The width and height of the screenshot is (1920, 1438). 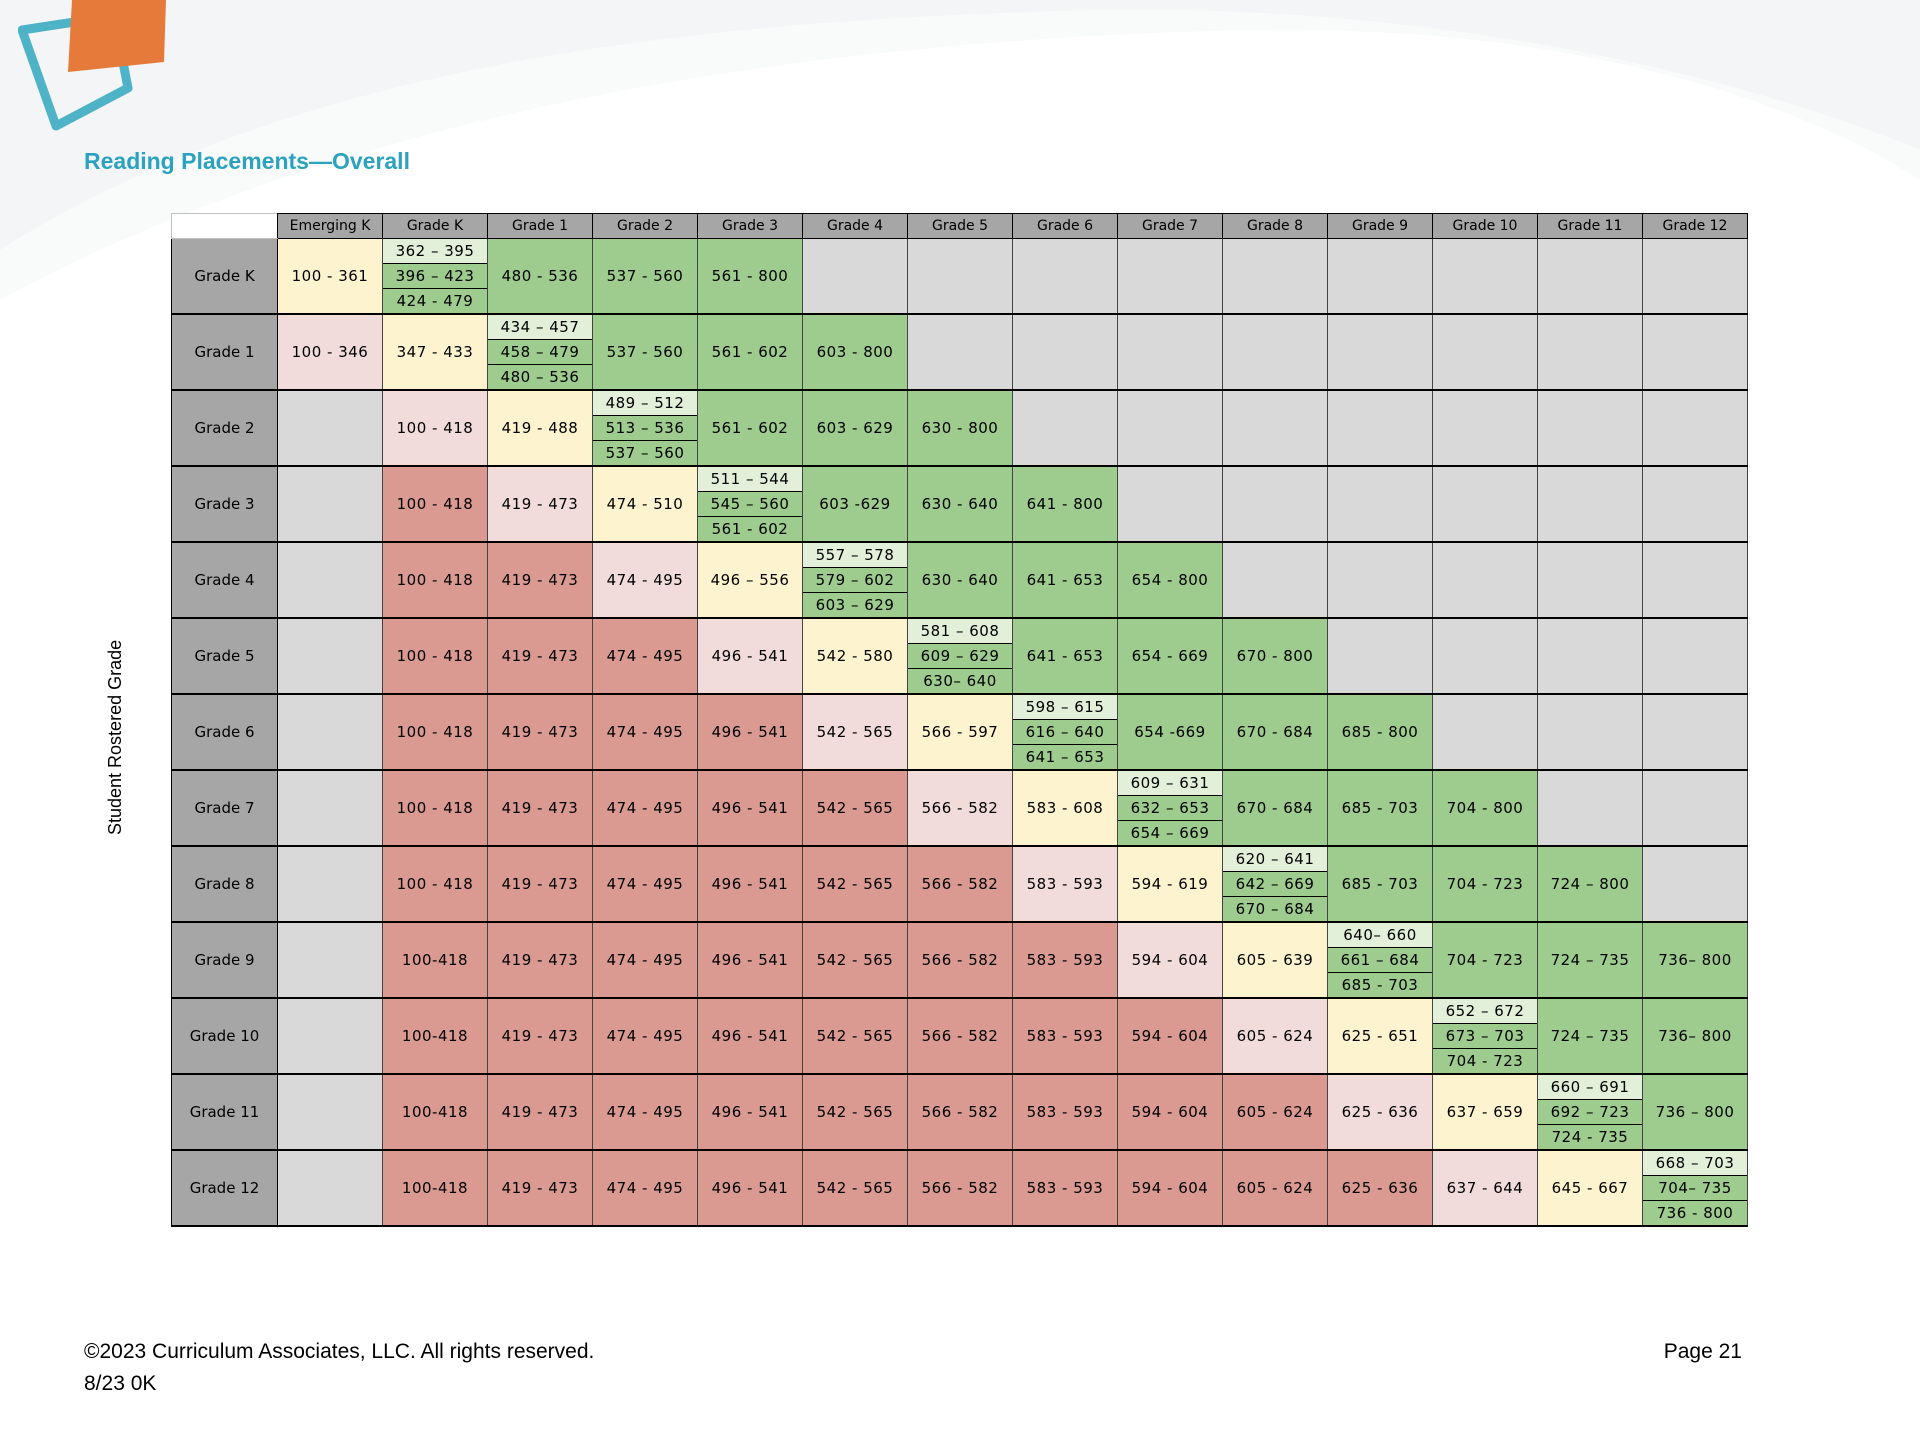 What do you see at coordinates (1485, 1188) in the screenshot?
I see `placement-cell: 637 - 644` at bounding box center [1485, 1188].